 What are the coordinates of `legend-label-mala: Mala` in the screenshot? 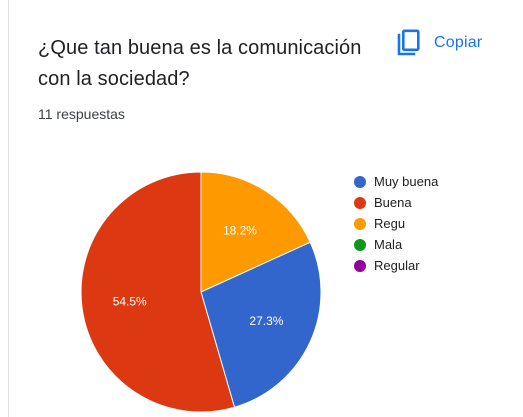 It's located at (388, 244).